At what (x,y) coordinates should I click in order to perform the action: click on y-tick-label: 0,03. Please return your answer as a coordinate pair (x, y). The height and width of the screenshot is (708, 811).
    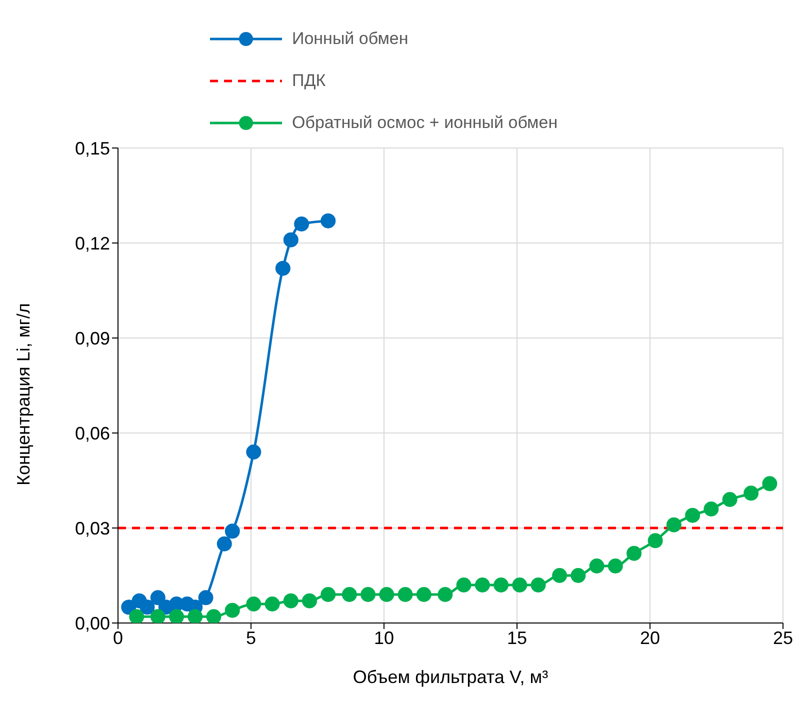
    Looking at the image, I should click on (92, 528).